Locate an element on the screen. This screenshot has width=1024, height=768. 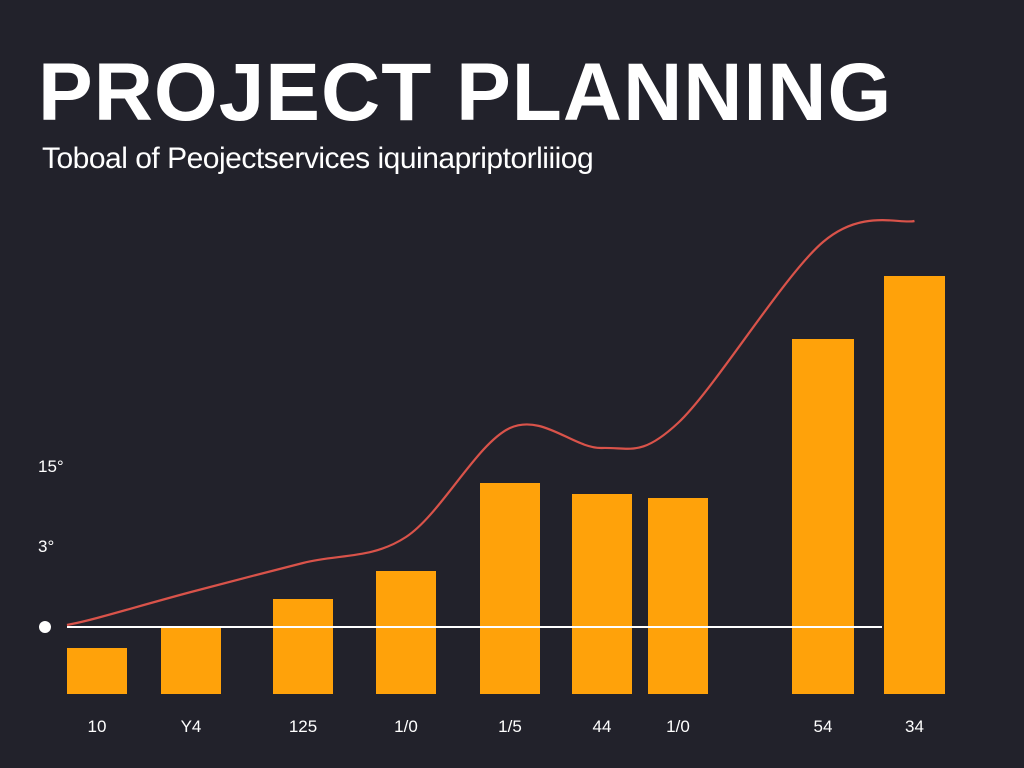
x-tick-label: 1/5 is located at coordinates (510, 726).